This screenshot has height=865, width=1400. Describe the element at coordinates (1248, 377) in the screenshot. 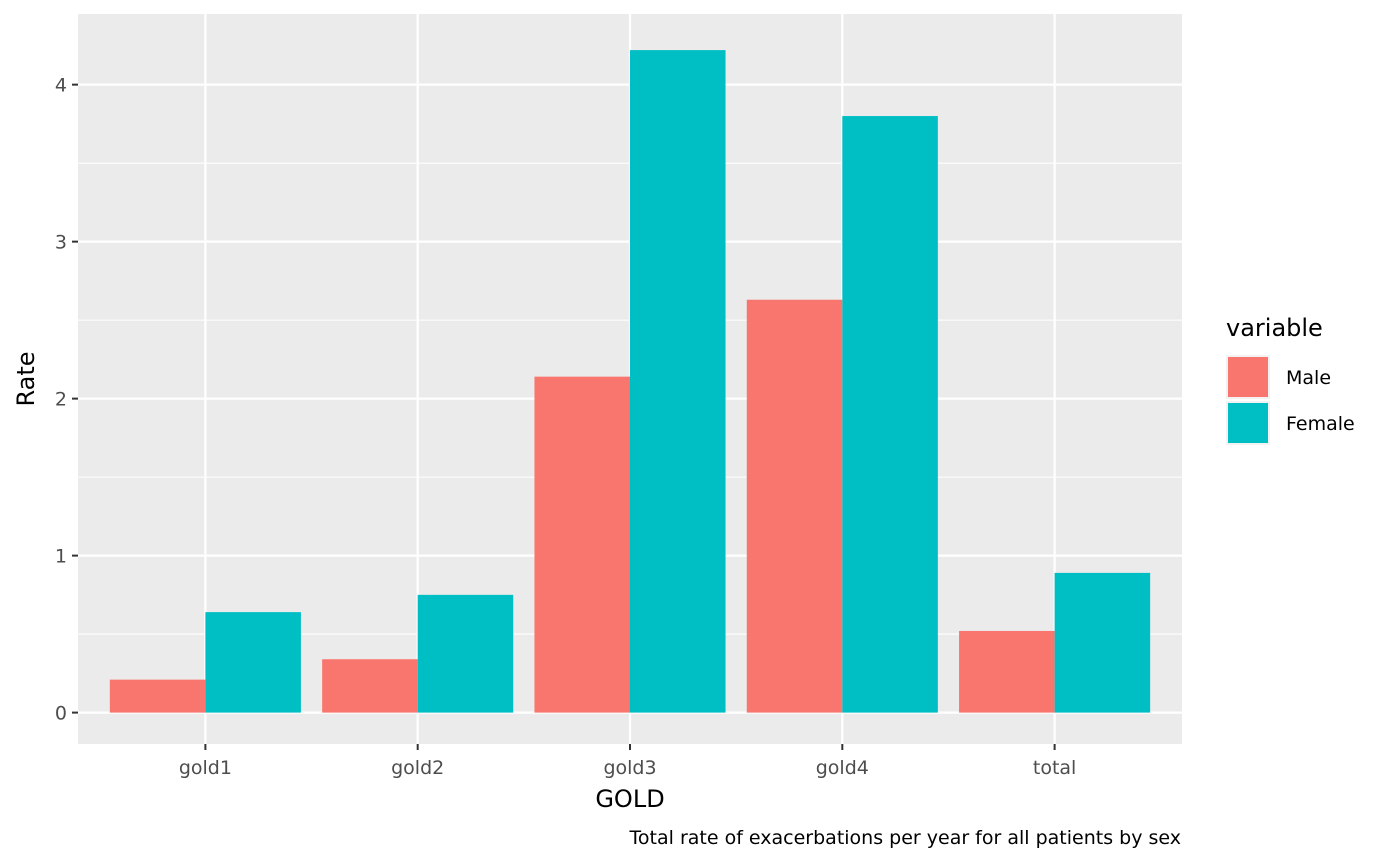

I see `legend-key-male` at that location.